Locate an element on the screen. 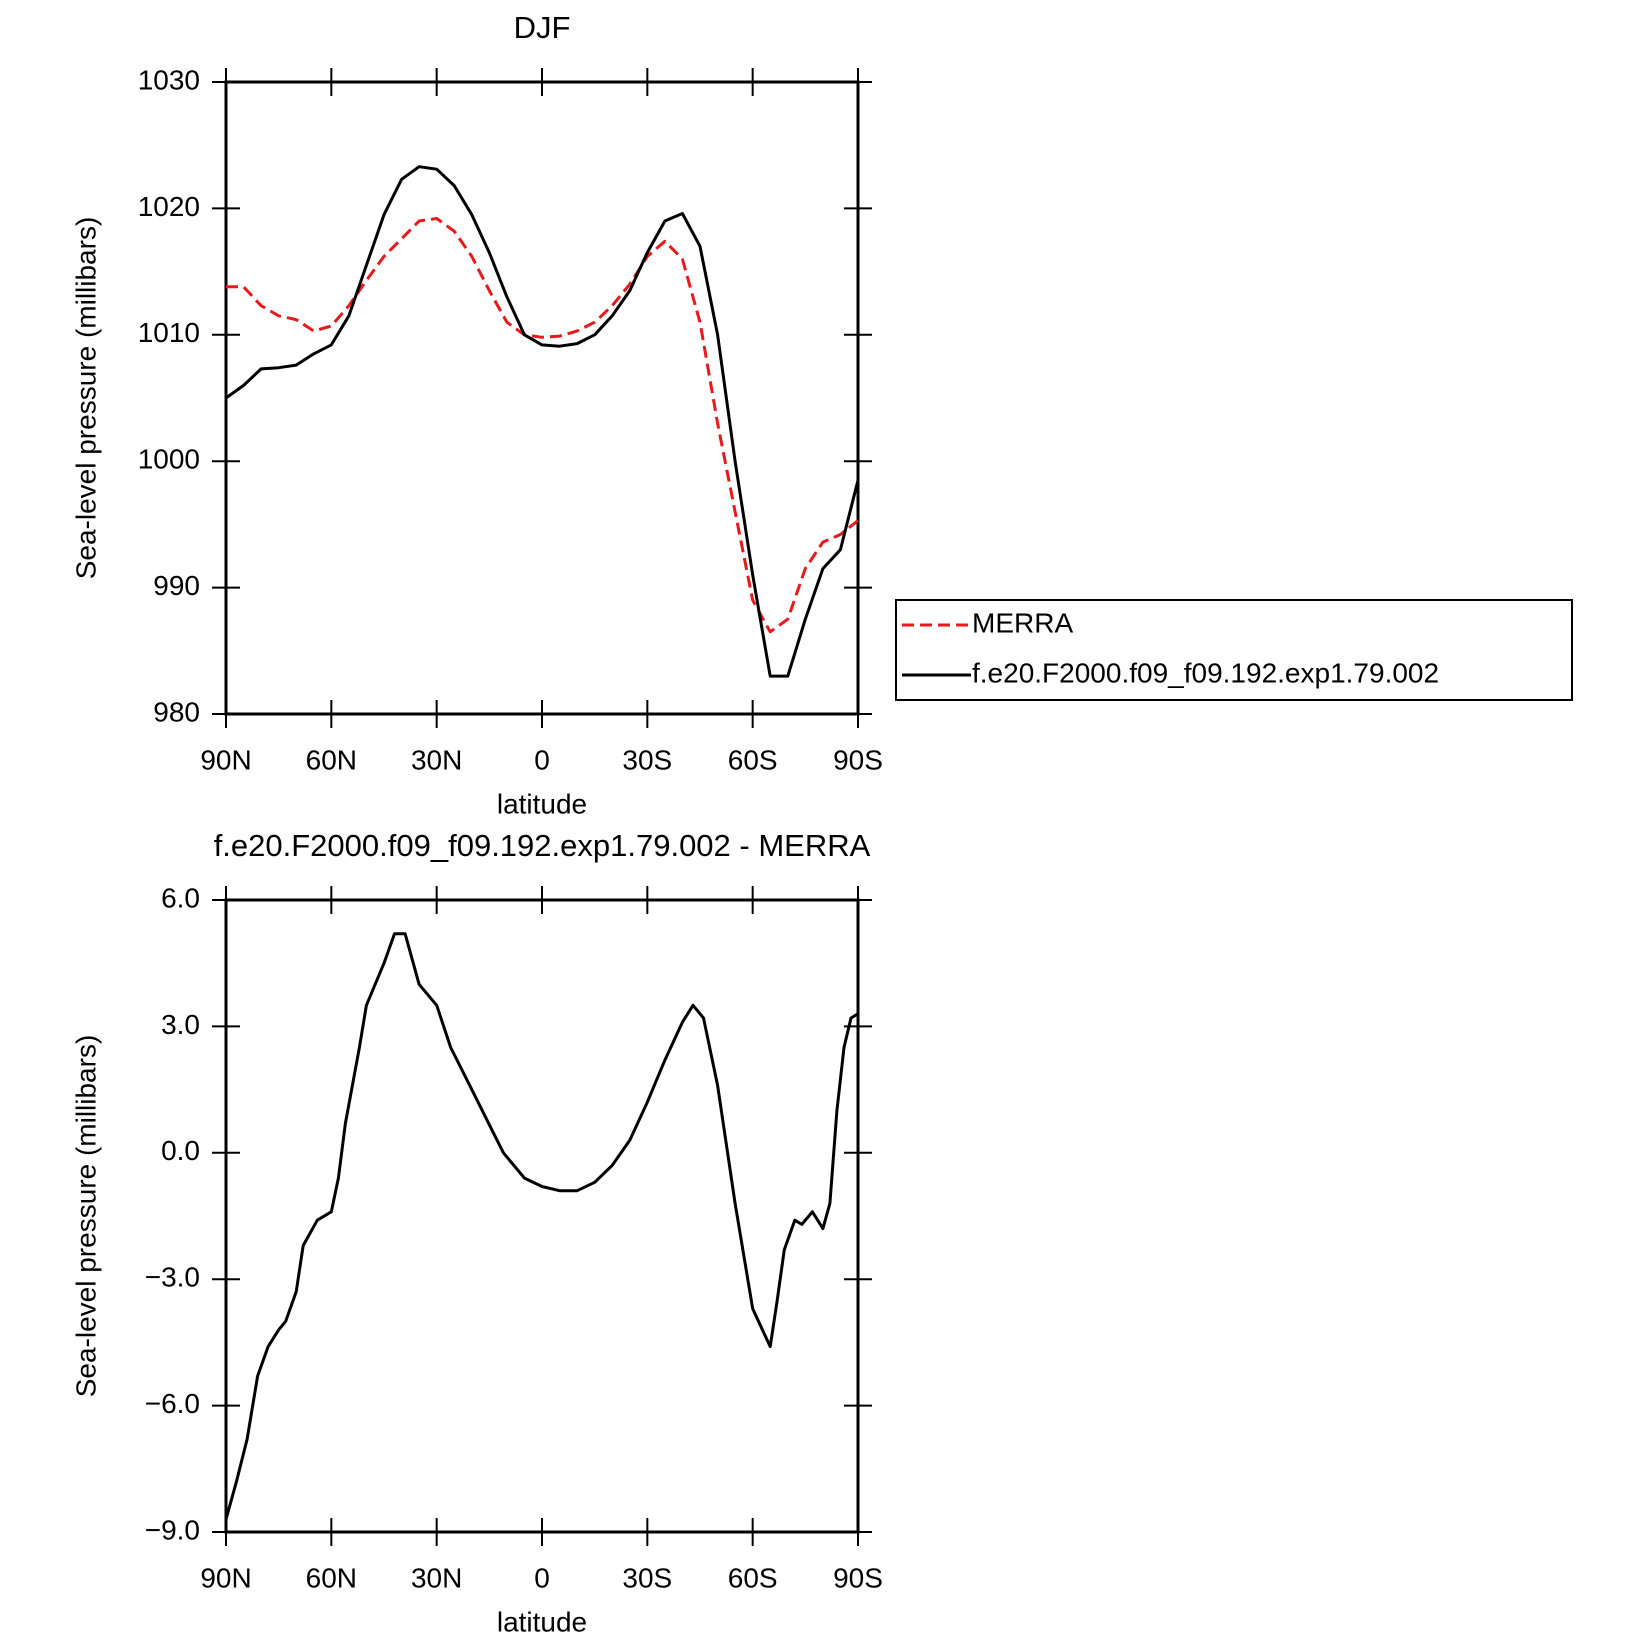 Image resolution: width=1638 pixels, height=1641 pixels. y-tick-label: 1000 is located at coordinates (169, 459).